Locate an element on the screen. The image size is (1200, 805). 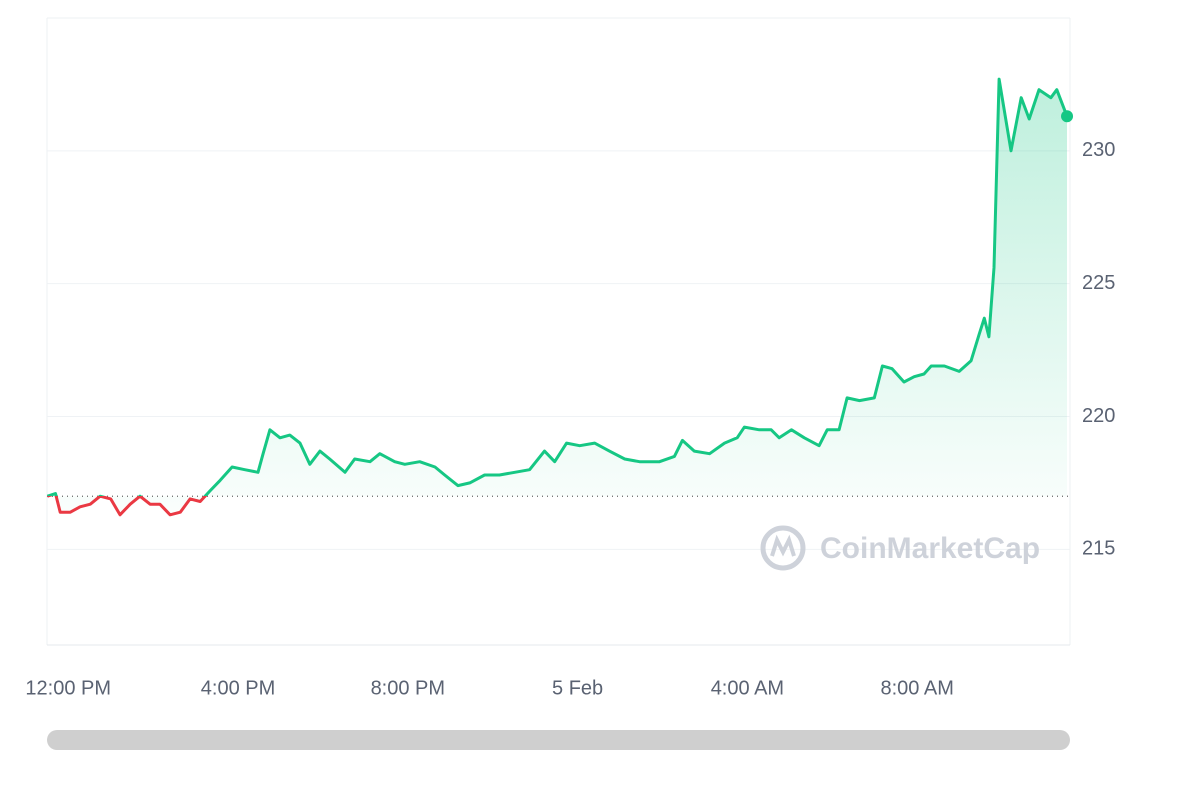
x-tick-label: 8:00 AM is located at coordinates (916, 688).